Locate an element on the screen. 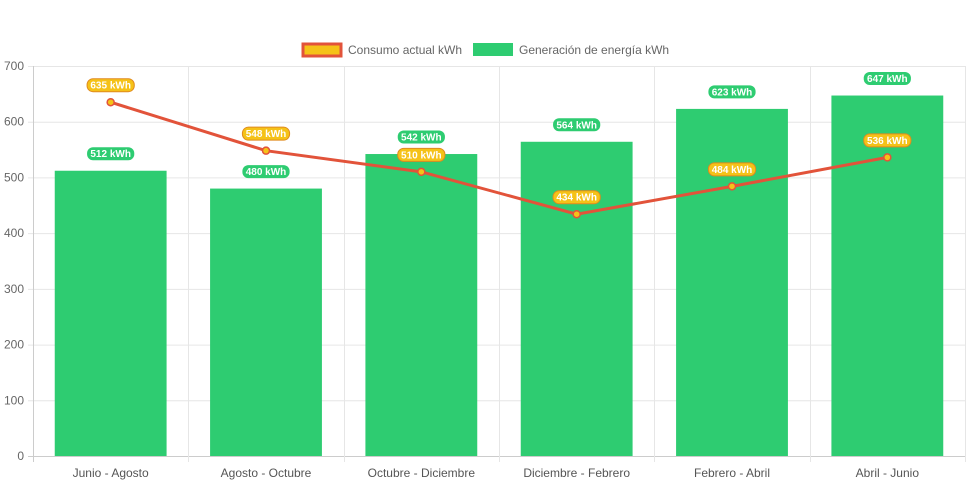 The height and width of the screenshot is (485, 971). bar-data-label: 542 kWh is located at coordinates (421, 137).